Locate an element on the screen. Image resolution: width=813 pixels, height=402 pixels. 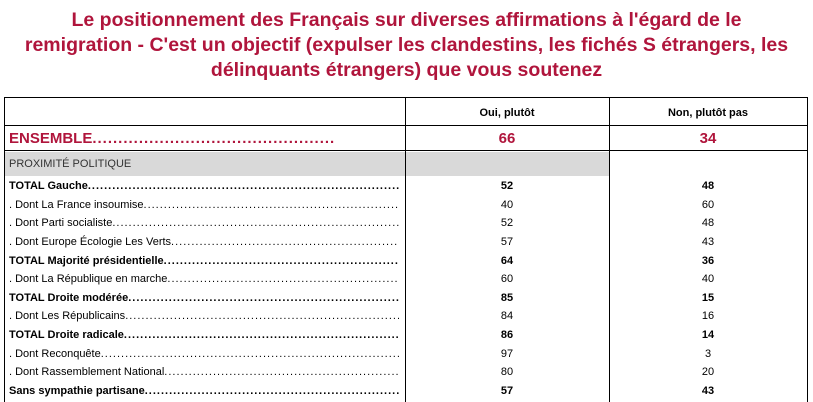
row-value-oui: 80 is located at coordinates (507, 372).